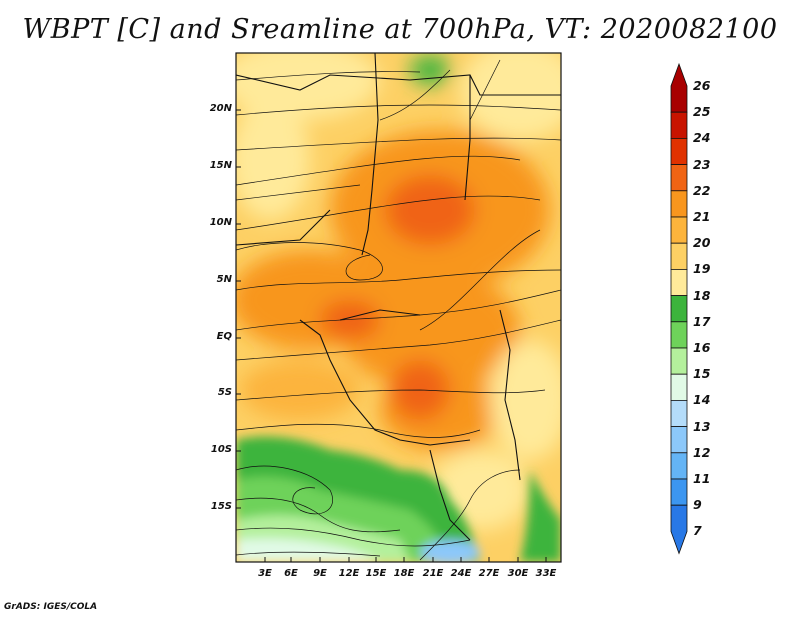 The width and height of the screenshot is (800, 618). Describe the element at coordinates (489, 573) in the screenshot. I see `lon-label: 27E` at that location.